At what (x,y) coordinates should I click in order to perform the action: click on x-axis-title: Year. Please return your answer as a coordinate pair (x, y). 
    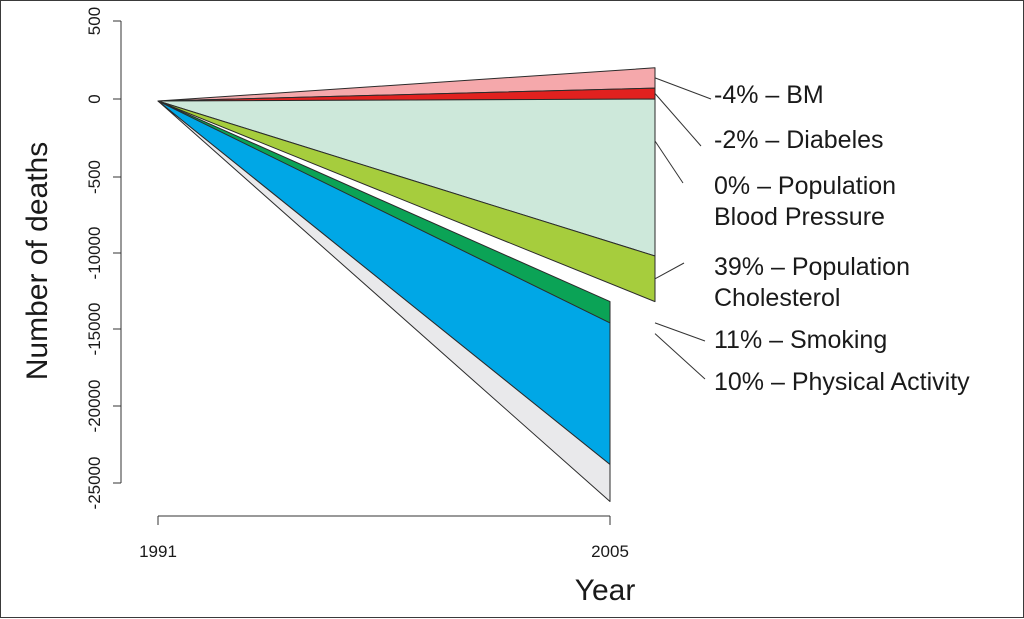
    Looking at the image, I should click on (605, 590).